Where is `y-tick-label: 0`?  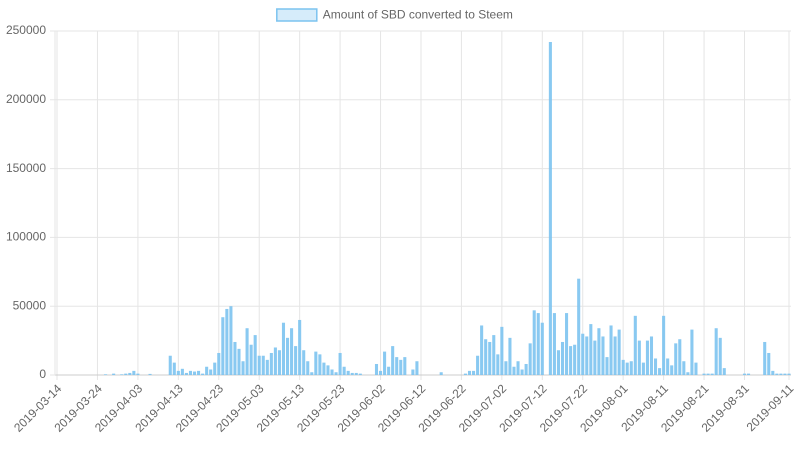 y-tick-label: 0 is located at coordinates (42, 374).